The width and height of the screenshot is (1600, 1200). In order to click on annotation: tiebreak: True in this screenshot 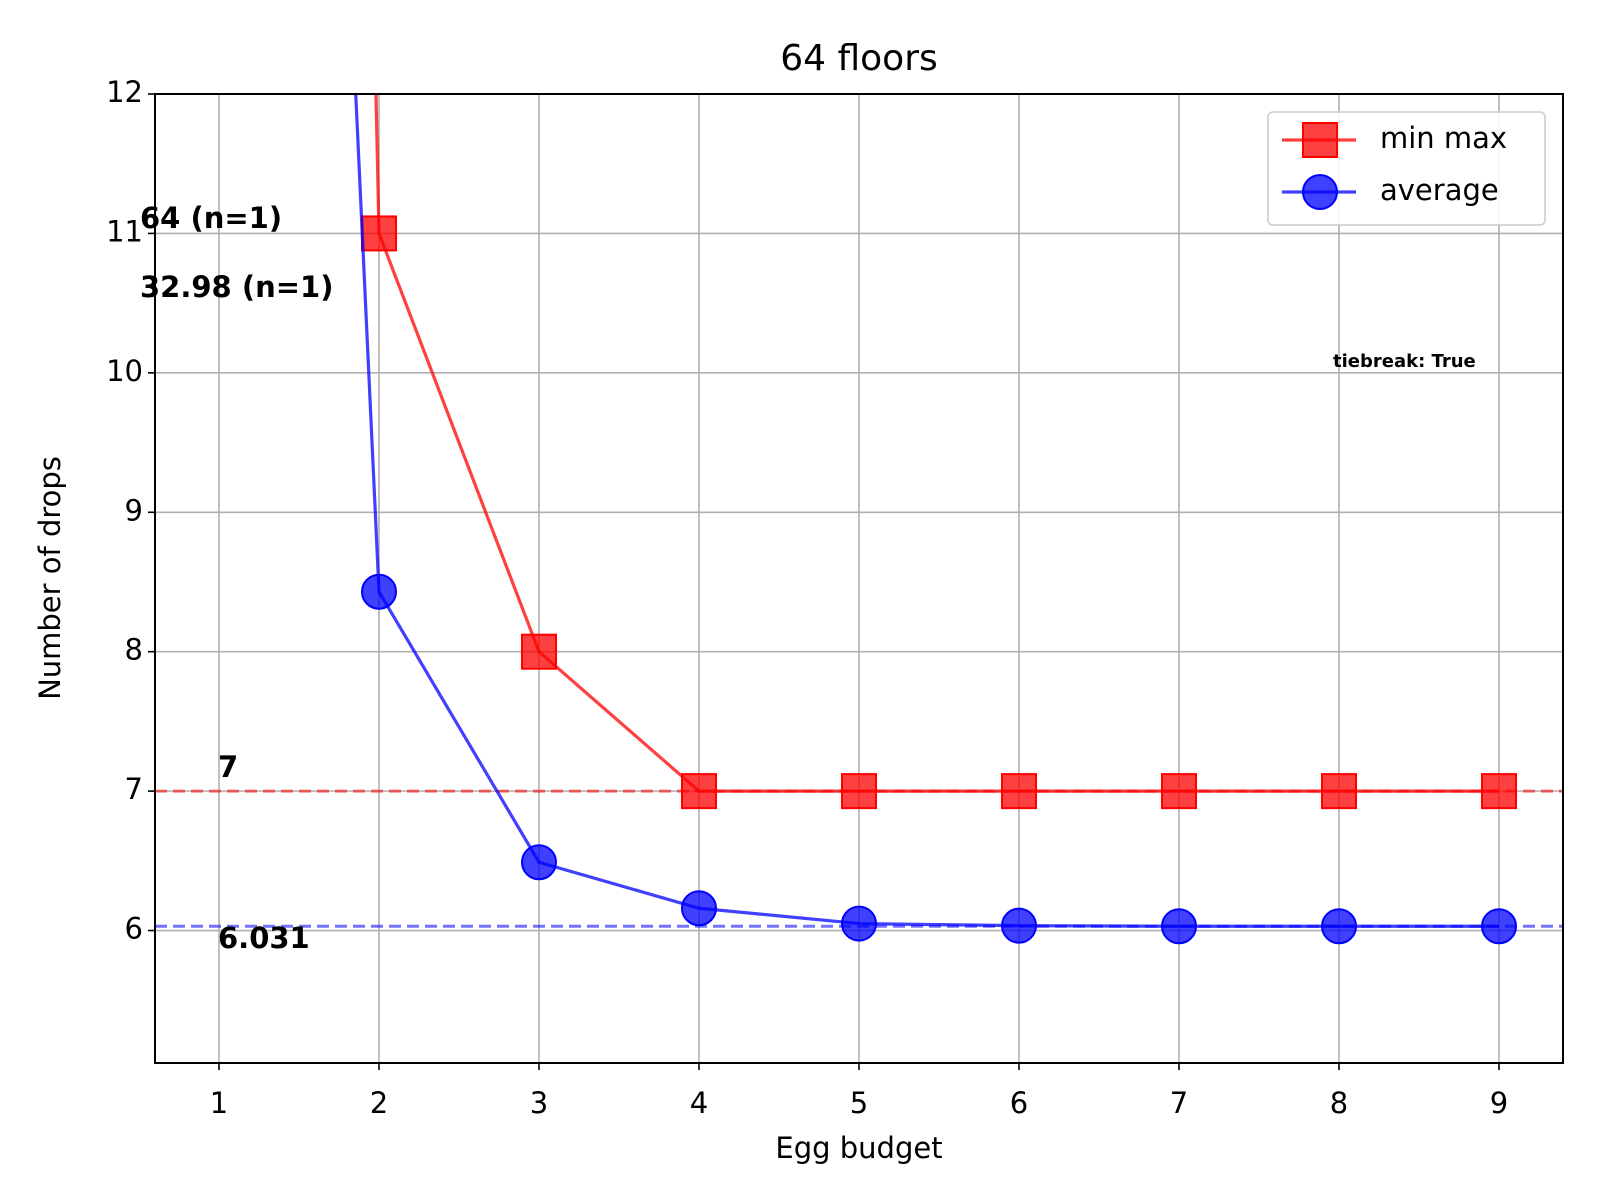, I will do `click(1404, 361)`.